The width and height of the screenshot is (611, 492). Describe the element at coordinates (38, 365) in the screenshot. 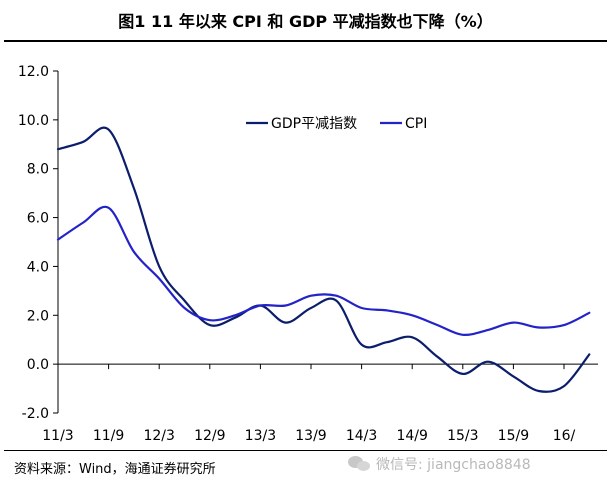

I see `y-tick-label: 0.0` at that location.